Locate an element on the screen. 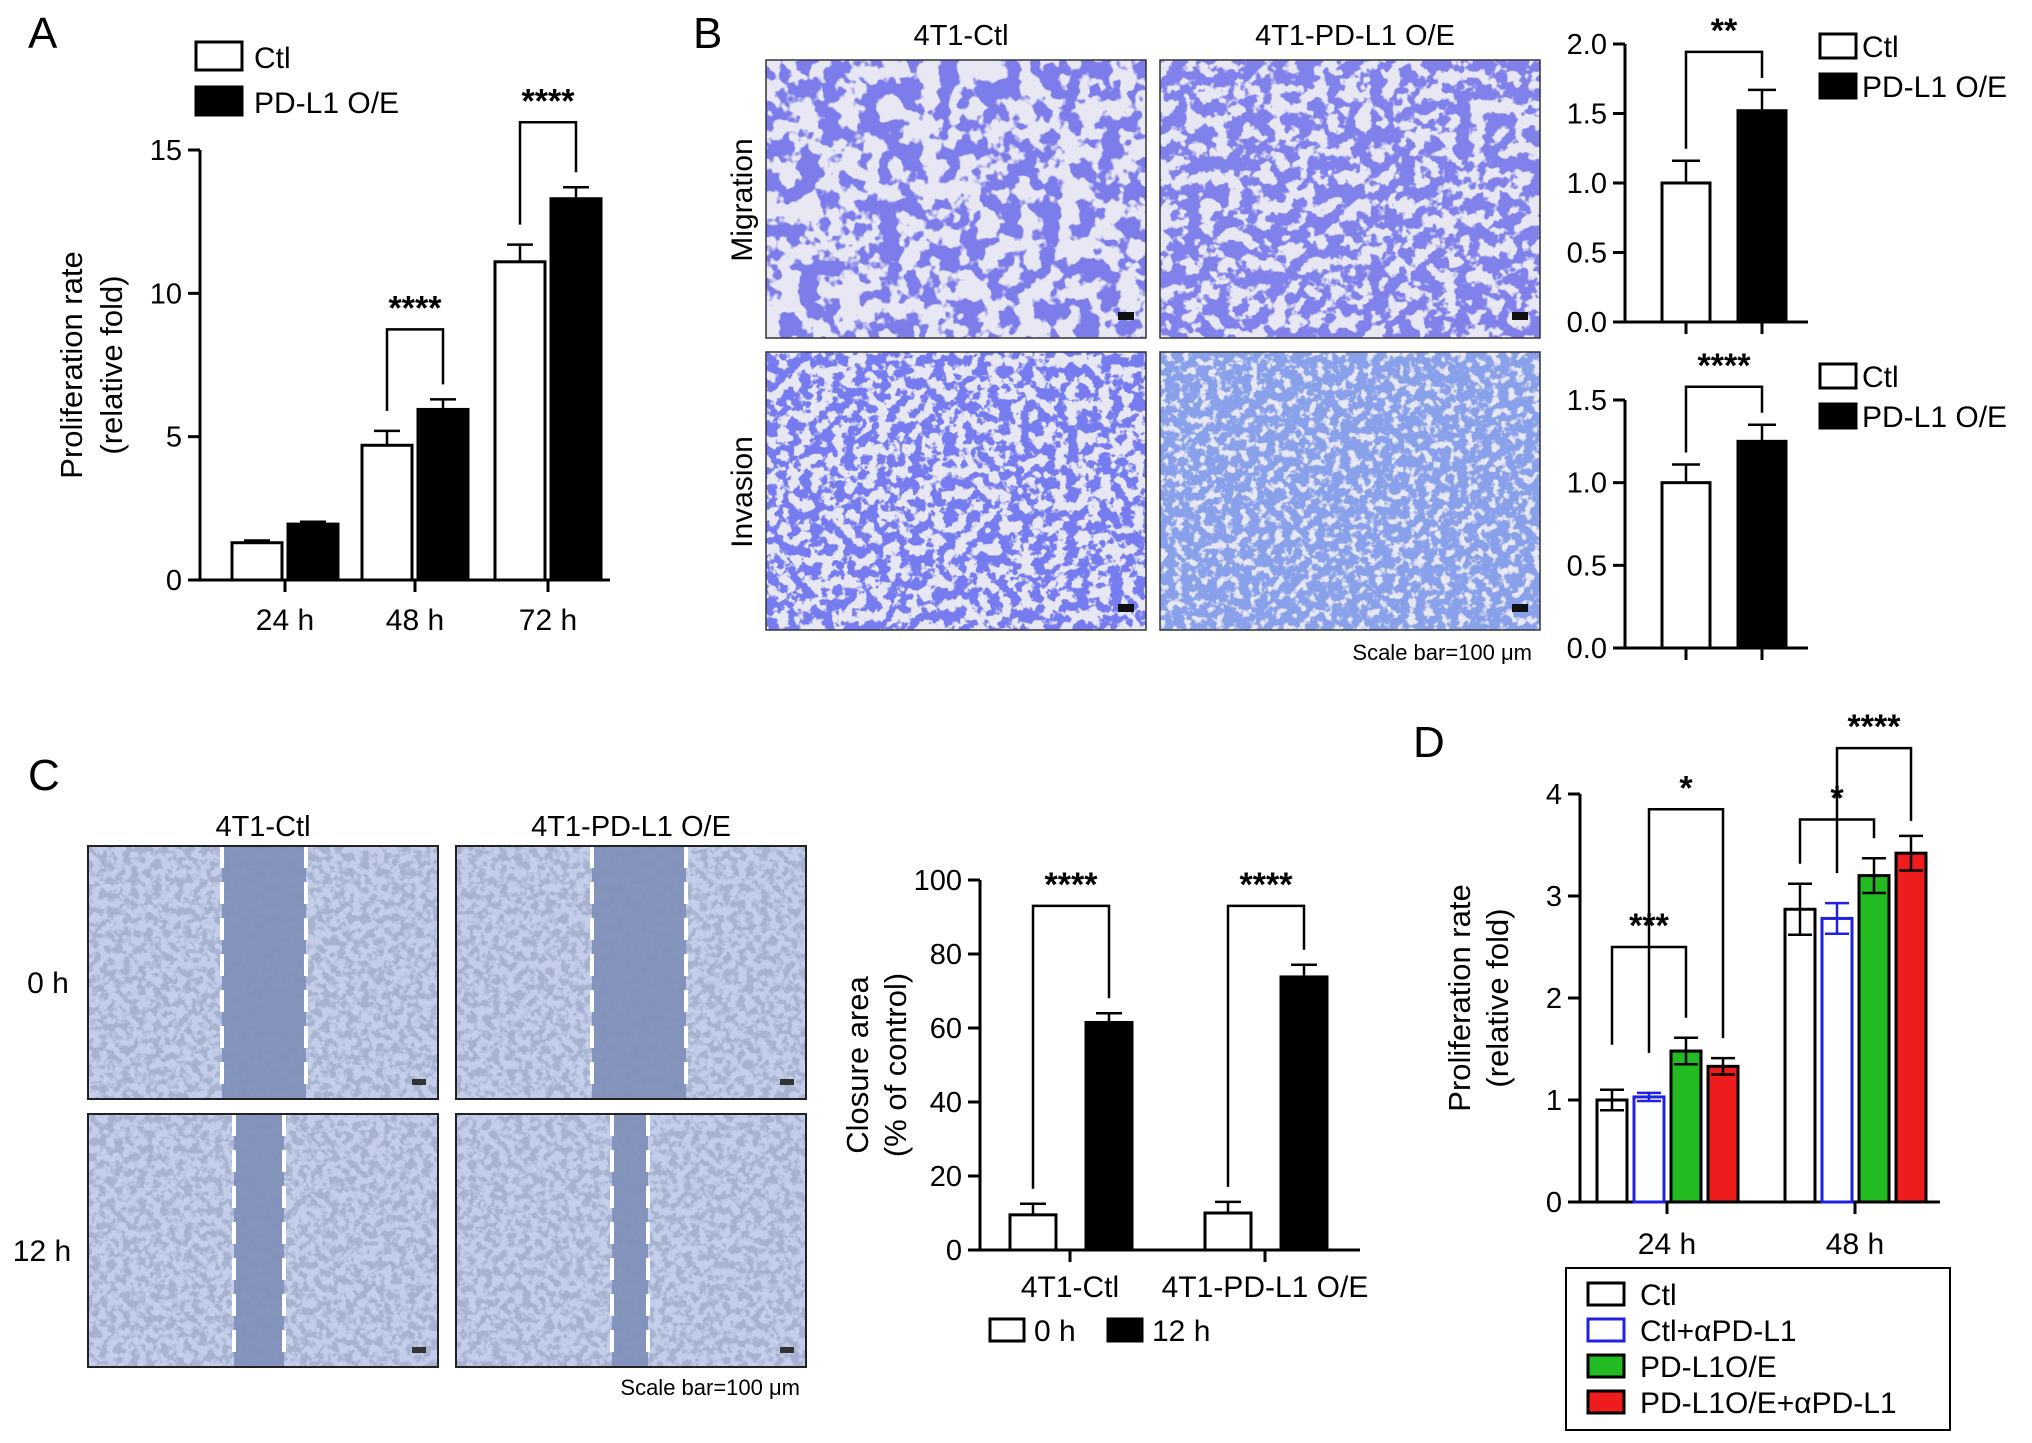  chart-c-y-title-line2: (% of control) is located at coordinates (895, 1065).